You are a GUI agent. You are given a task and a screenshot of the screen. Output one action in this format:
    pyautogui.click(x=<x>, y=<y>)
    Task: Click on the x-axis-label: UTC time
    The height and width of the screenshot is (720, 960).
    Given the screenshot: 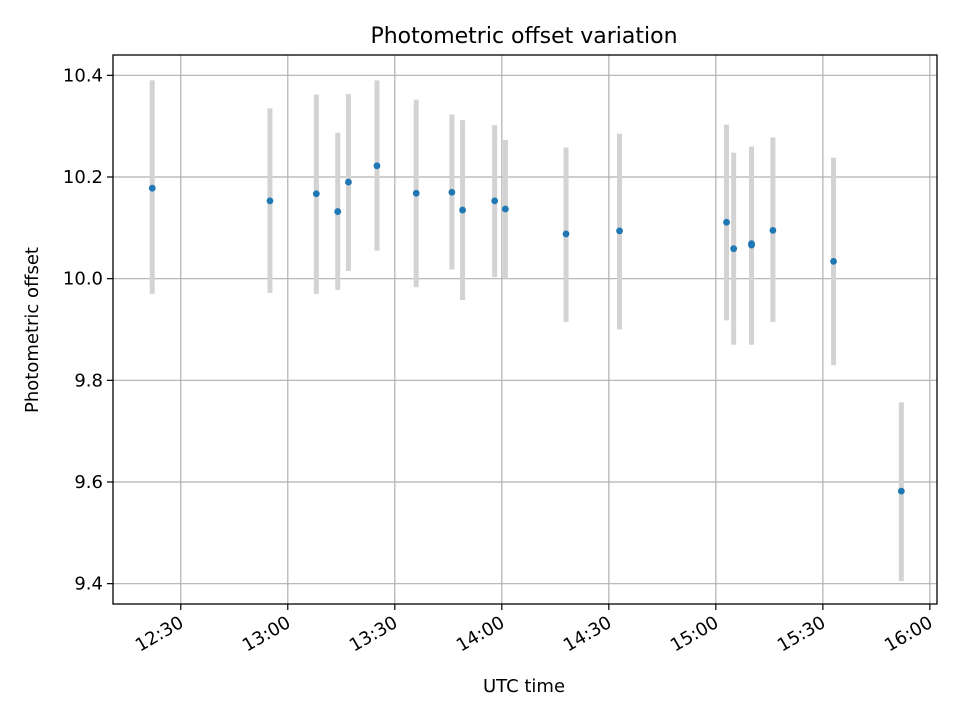 What is the action you would take?
    pyautogui.click(x=524, y=686)
    